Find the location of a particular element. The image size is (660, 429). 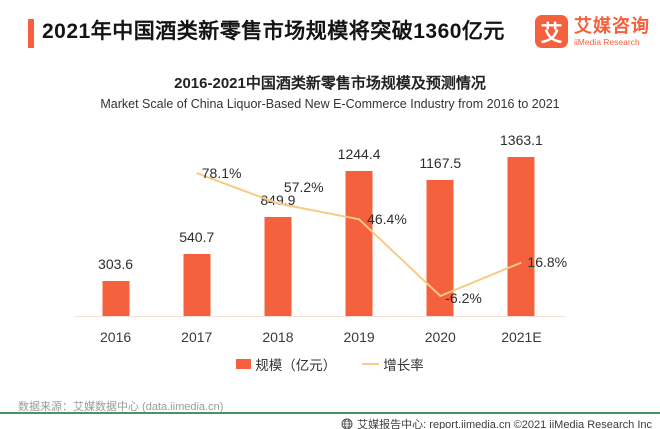

footer-divider is located at coordinates (330, 413).